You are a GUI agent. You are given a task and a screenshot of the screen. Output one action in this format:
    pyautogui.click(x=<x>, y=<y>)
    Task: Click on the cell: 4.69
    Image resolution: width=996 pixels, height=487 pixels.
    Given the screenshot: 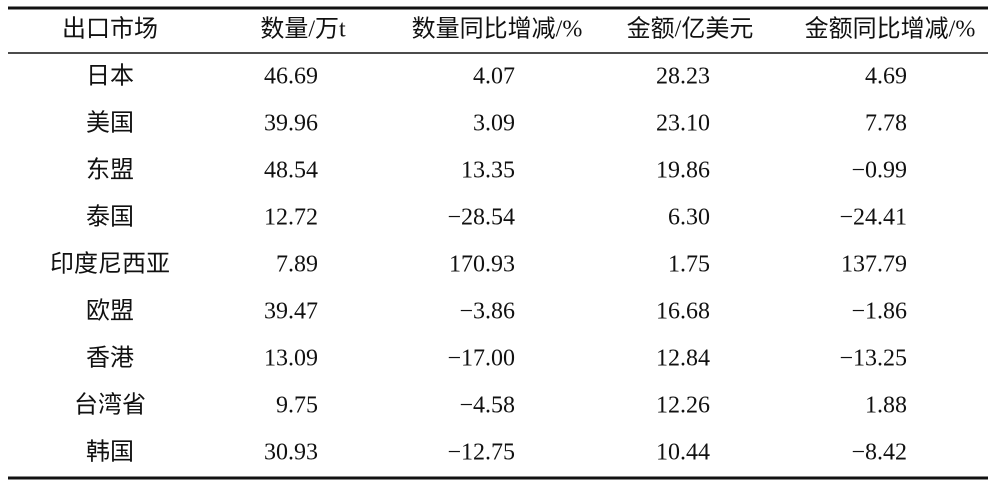 What is the action you would take?
    pyautogui.click(x=886, y=77)
    